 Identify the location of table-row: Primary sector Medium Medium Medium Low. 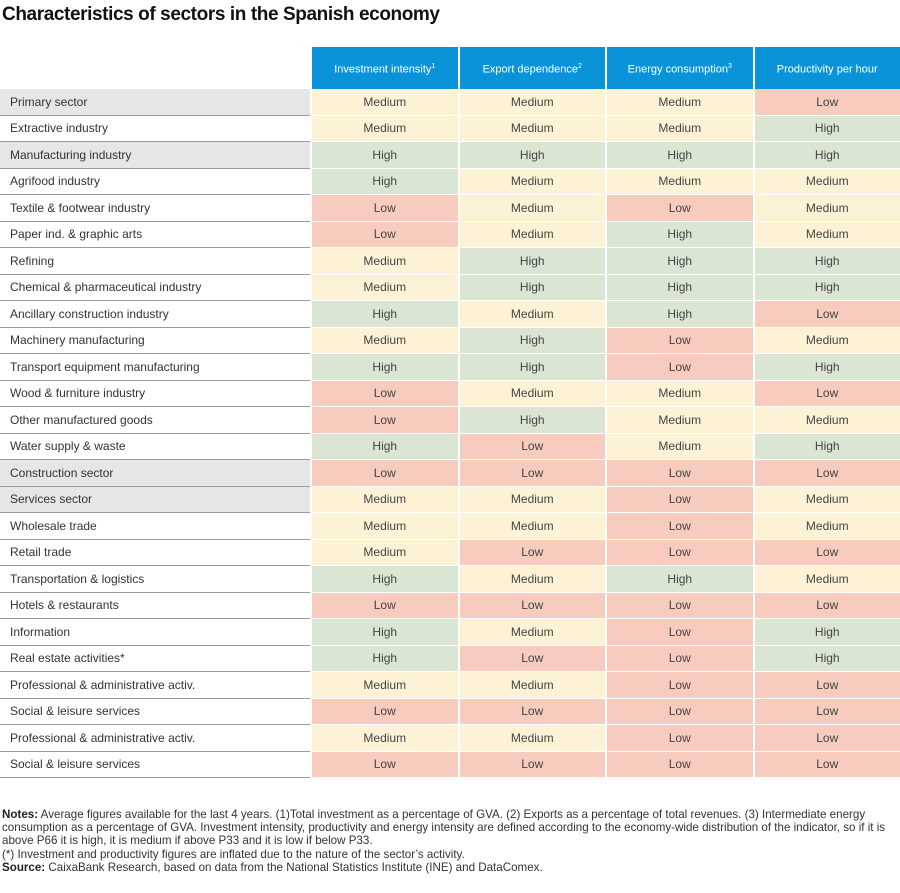
(450, 102).